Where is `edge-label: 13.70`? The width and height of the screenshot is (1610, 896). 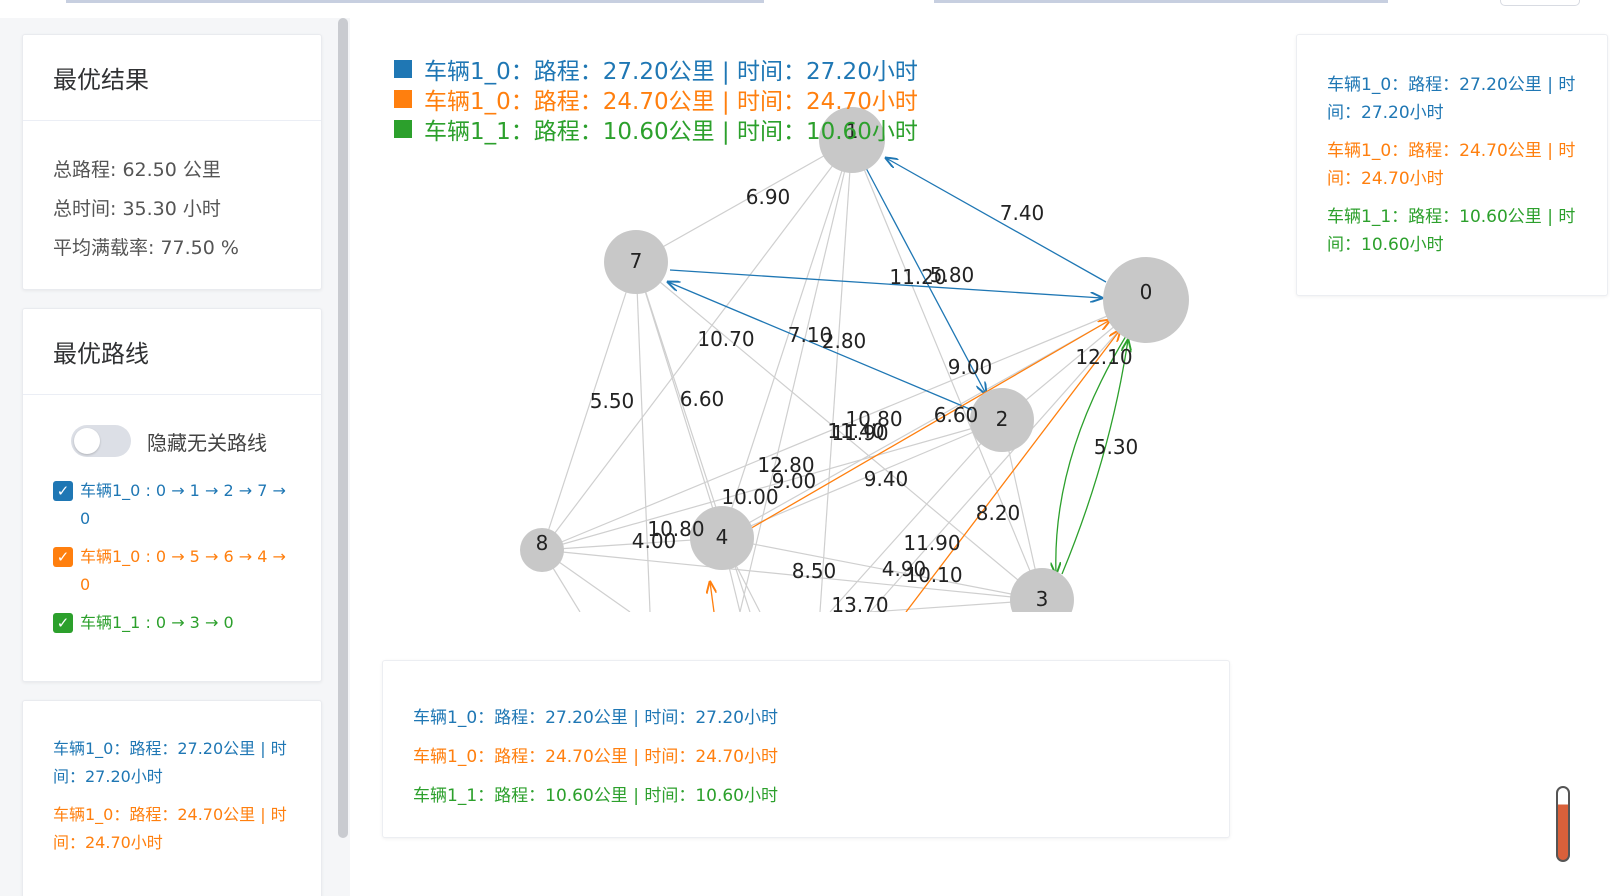 edge-label: 13.70 is located at coordinates (859, 602).